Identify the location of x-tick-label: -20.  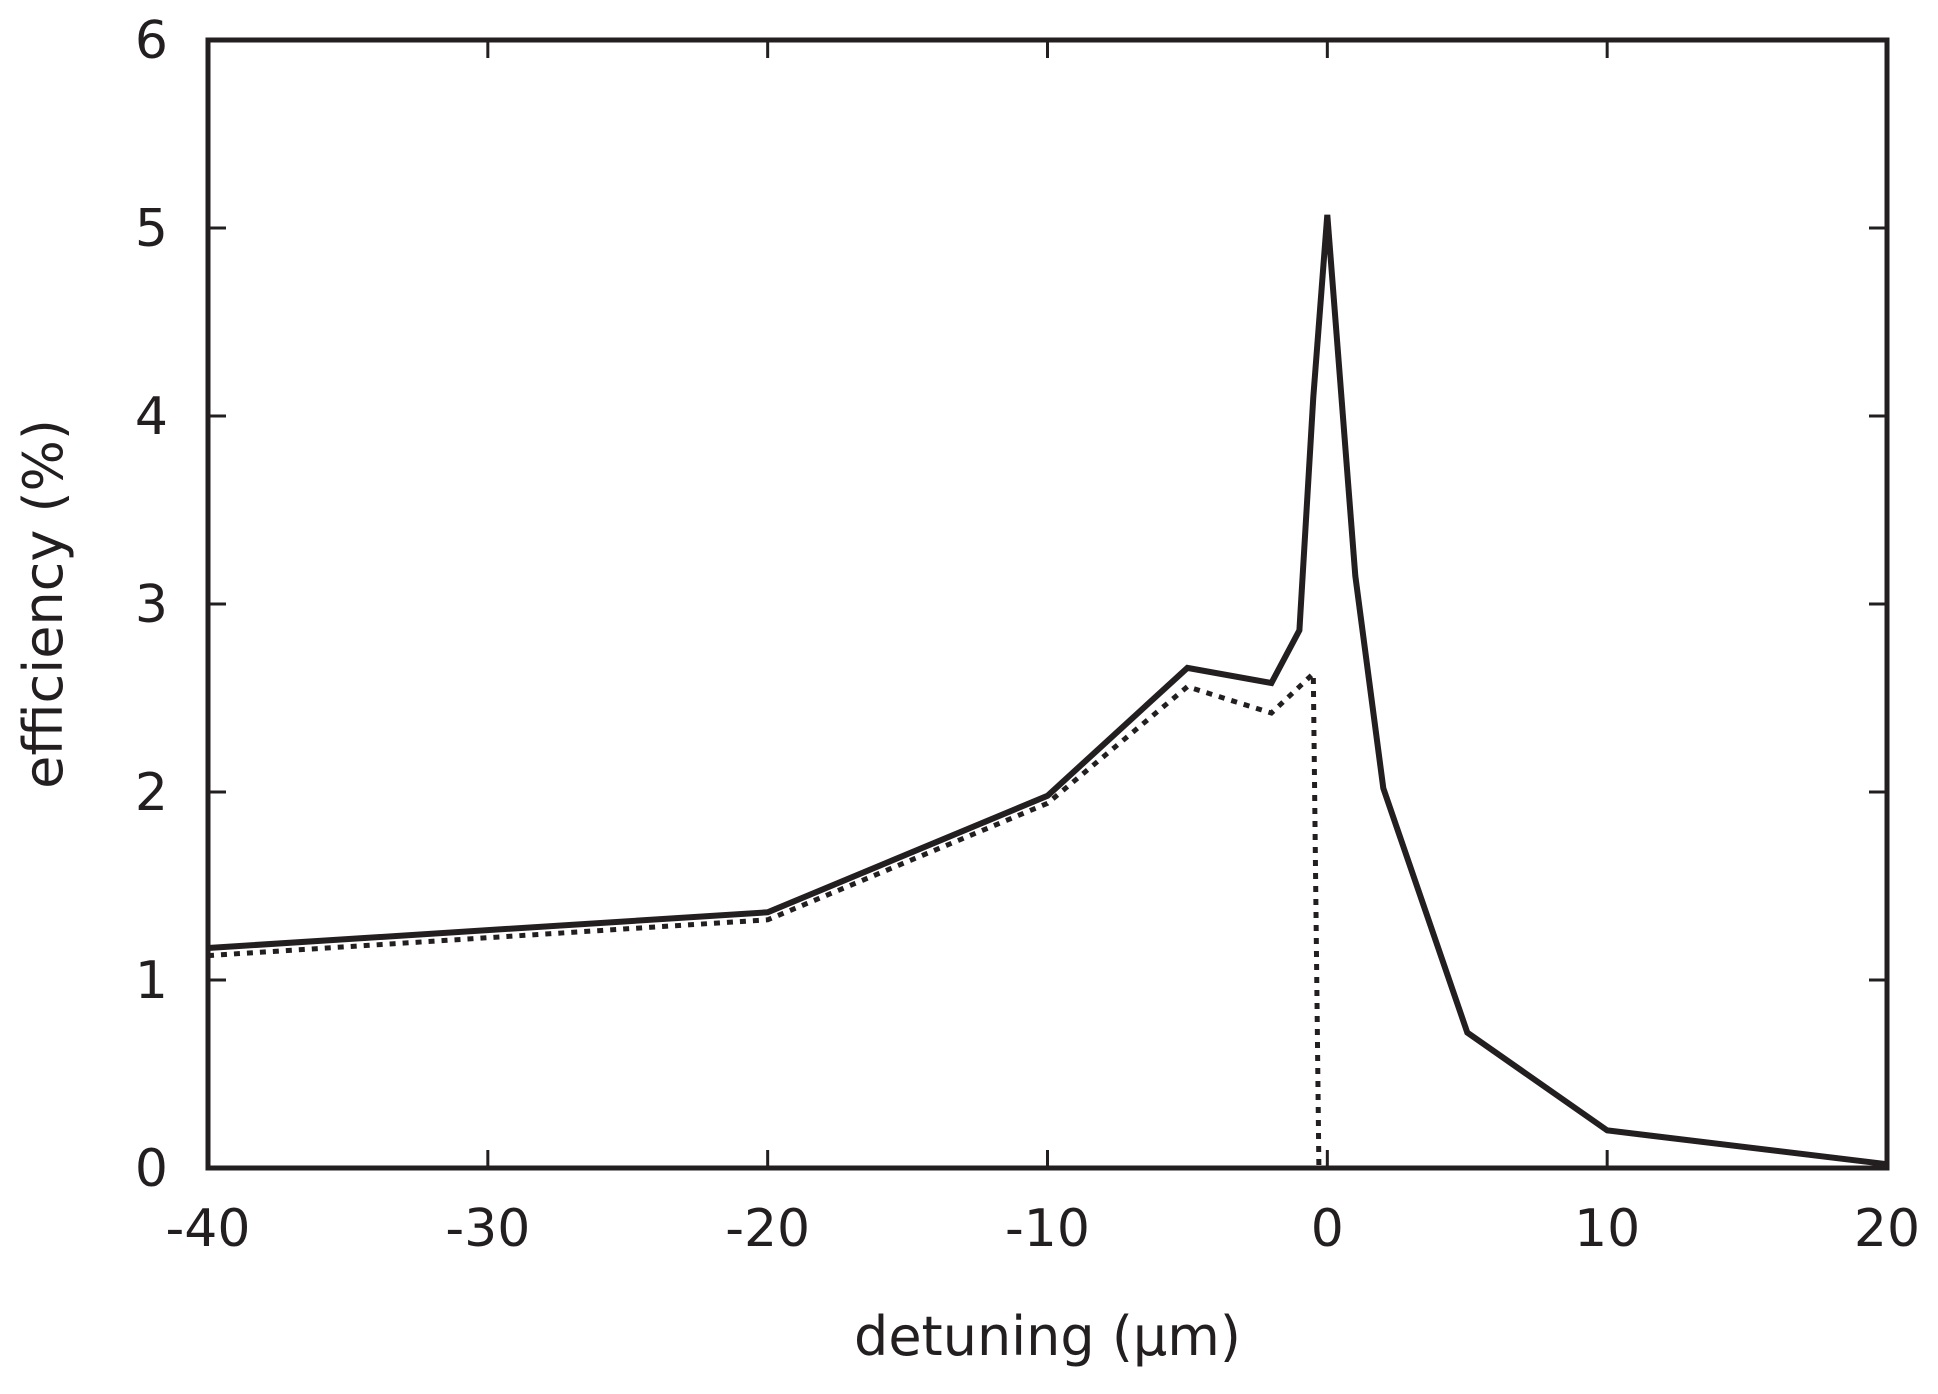
(767, 1229).